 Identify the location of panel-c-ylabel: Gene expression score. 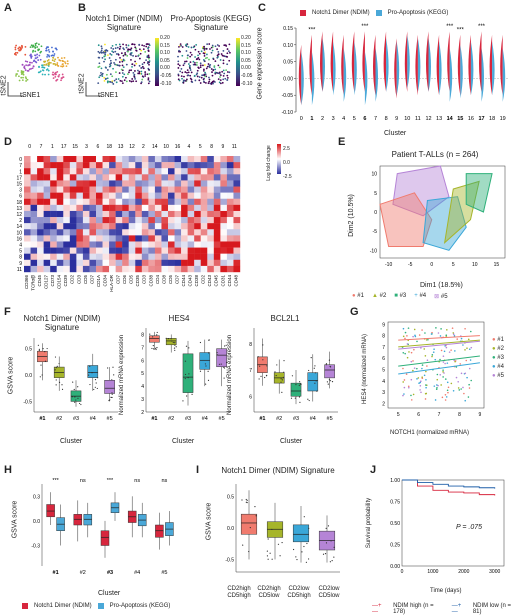
(260, 63).